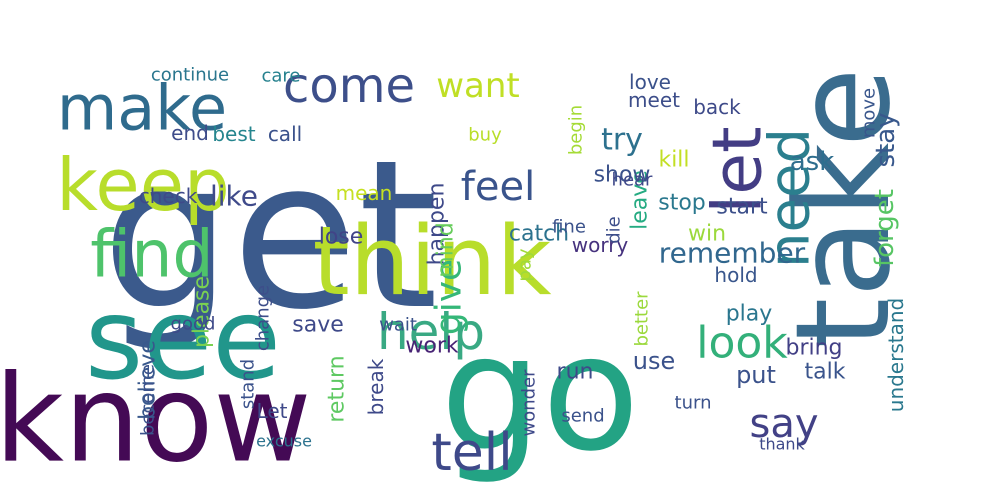 Image resolution: width=1000 pixels, height=500 pixels. Describe the element at coordinates (622, 140) in the screenshot. I see `cloud-word: try` at that location.